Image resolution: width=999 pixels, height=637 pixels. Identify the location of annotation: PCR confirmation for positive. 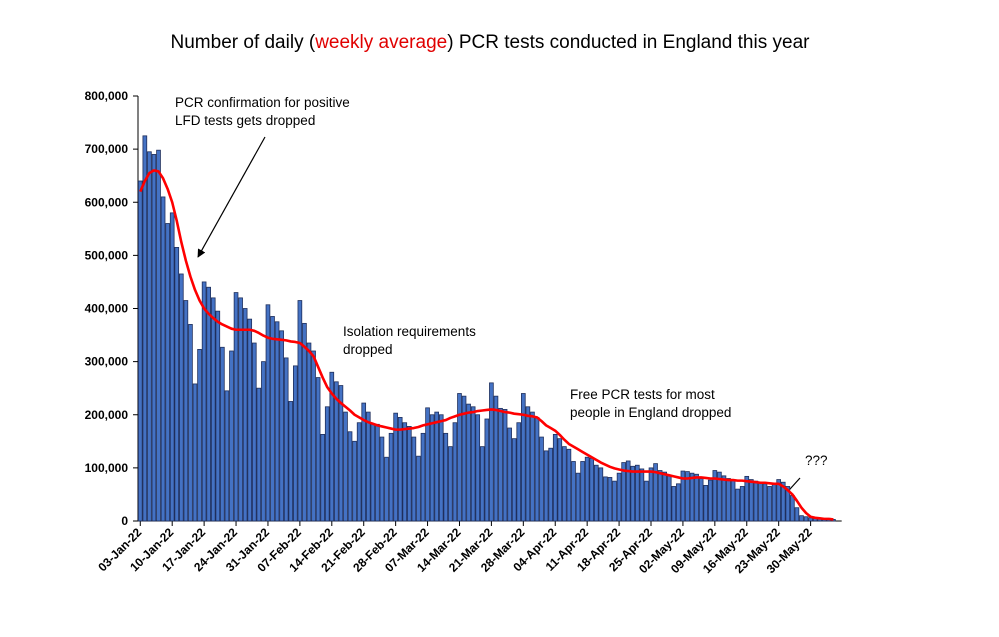
(262, 102).